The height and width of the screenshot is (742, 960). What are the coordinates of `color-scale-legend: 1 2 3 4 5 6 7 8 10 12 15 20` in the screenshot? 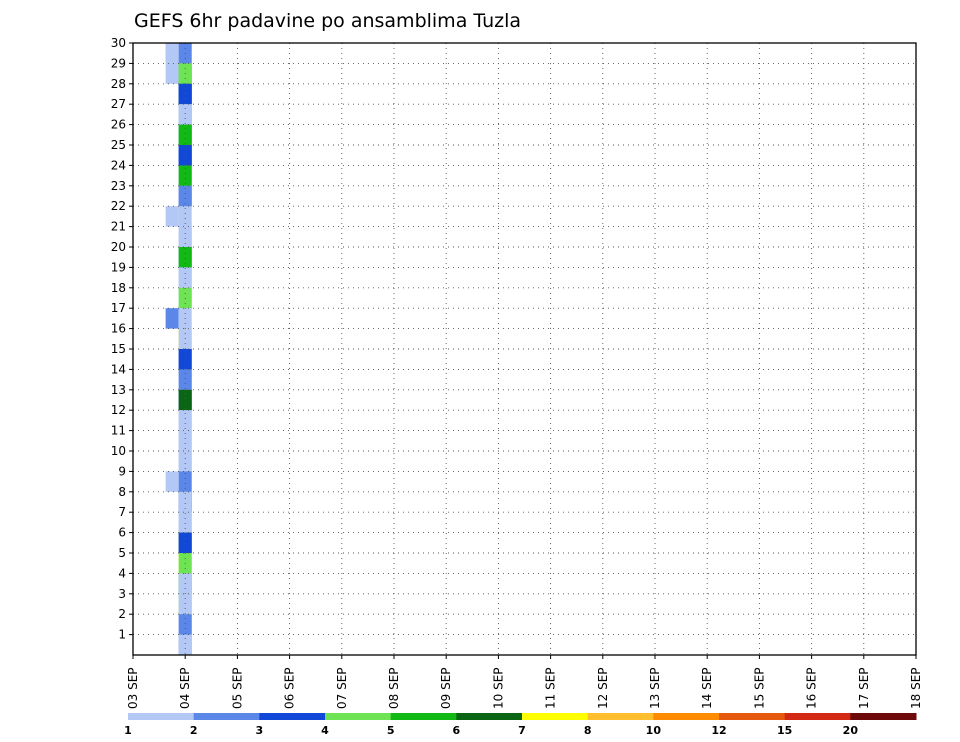 It's located at (520, 725).